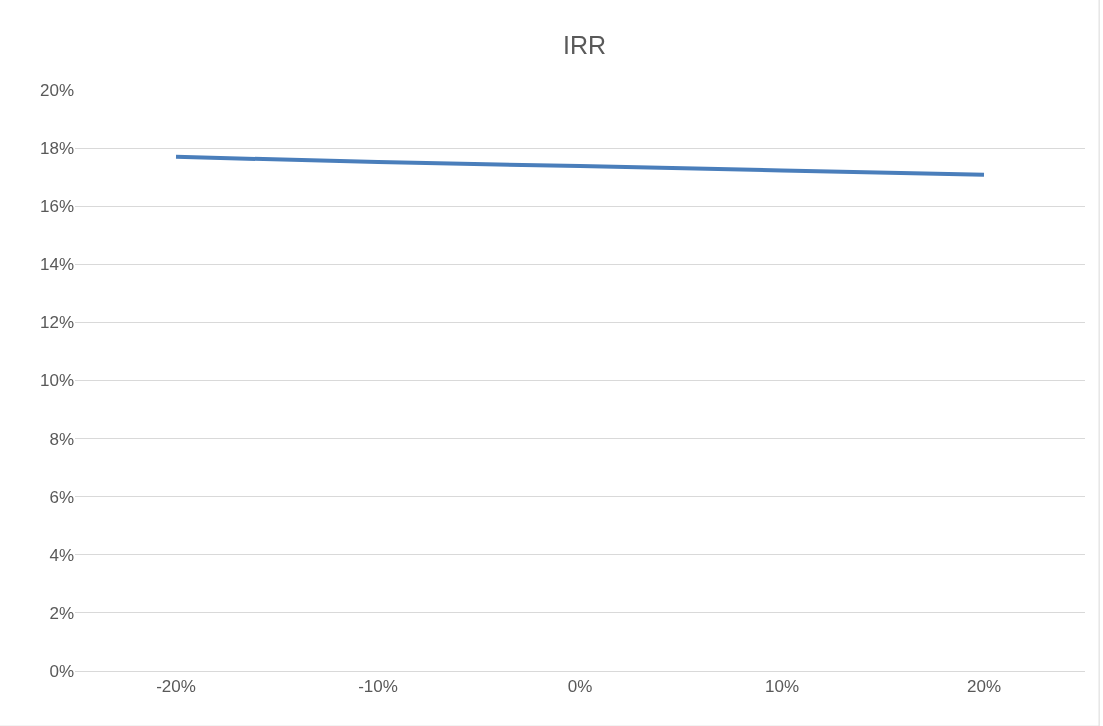  I want to click on y-tick-label: 18%, so click(56, 149).